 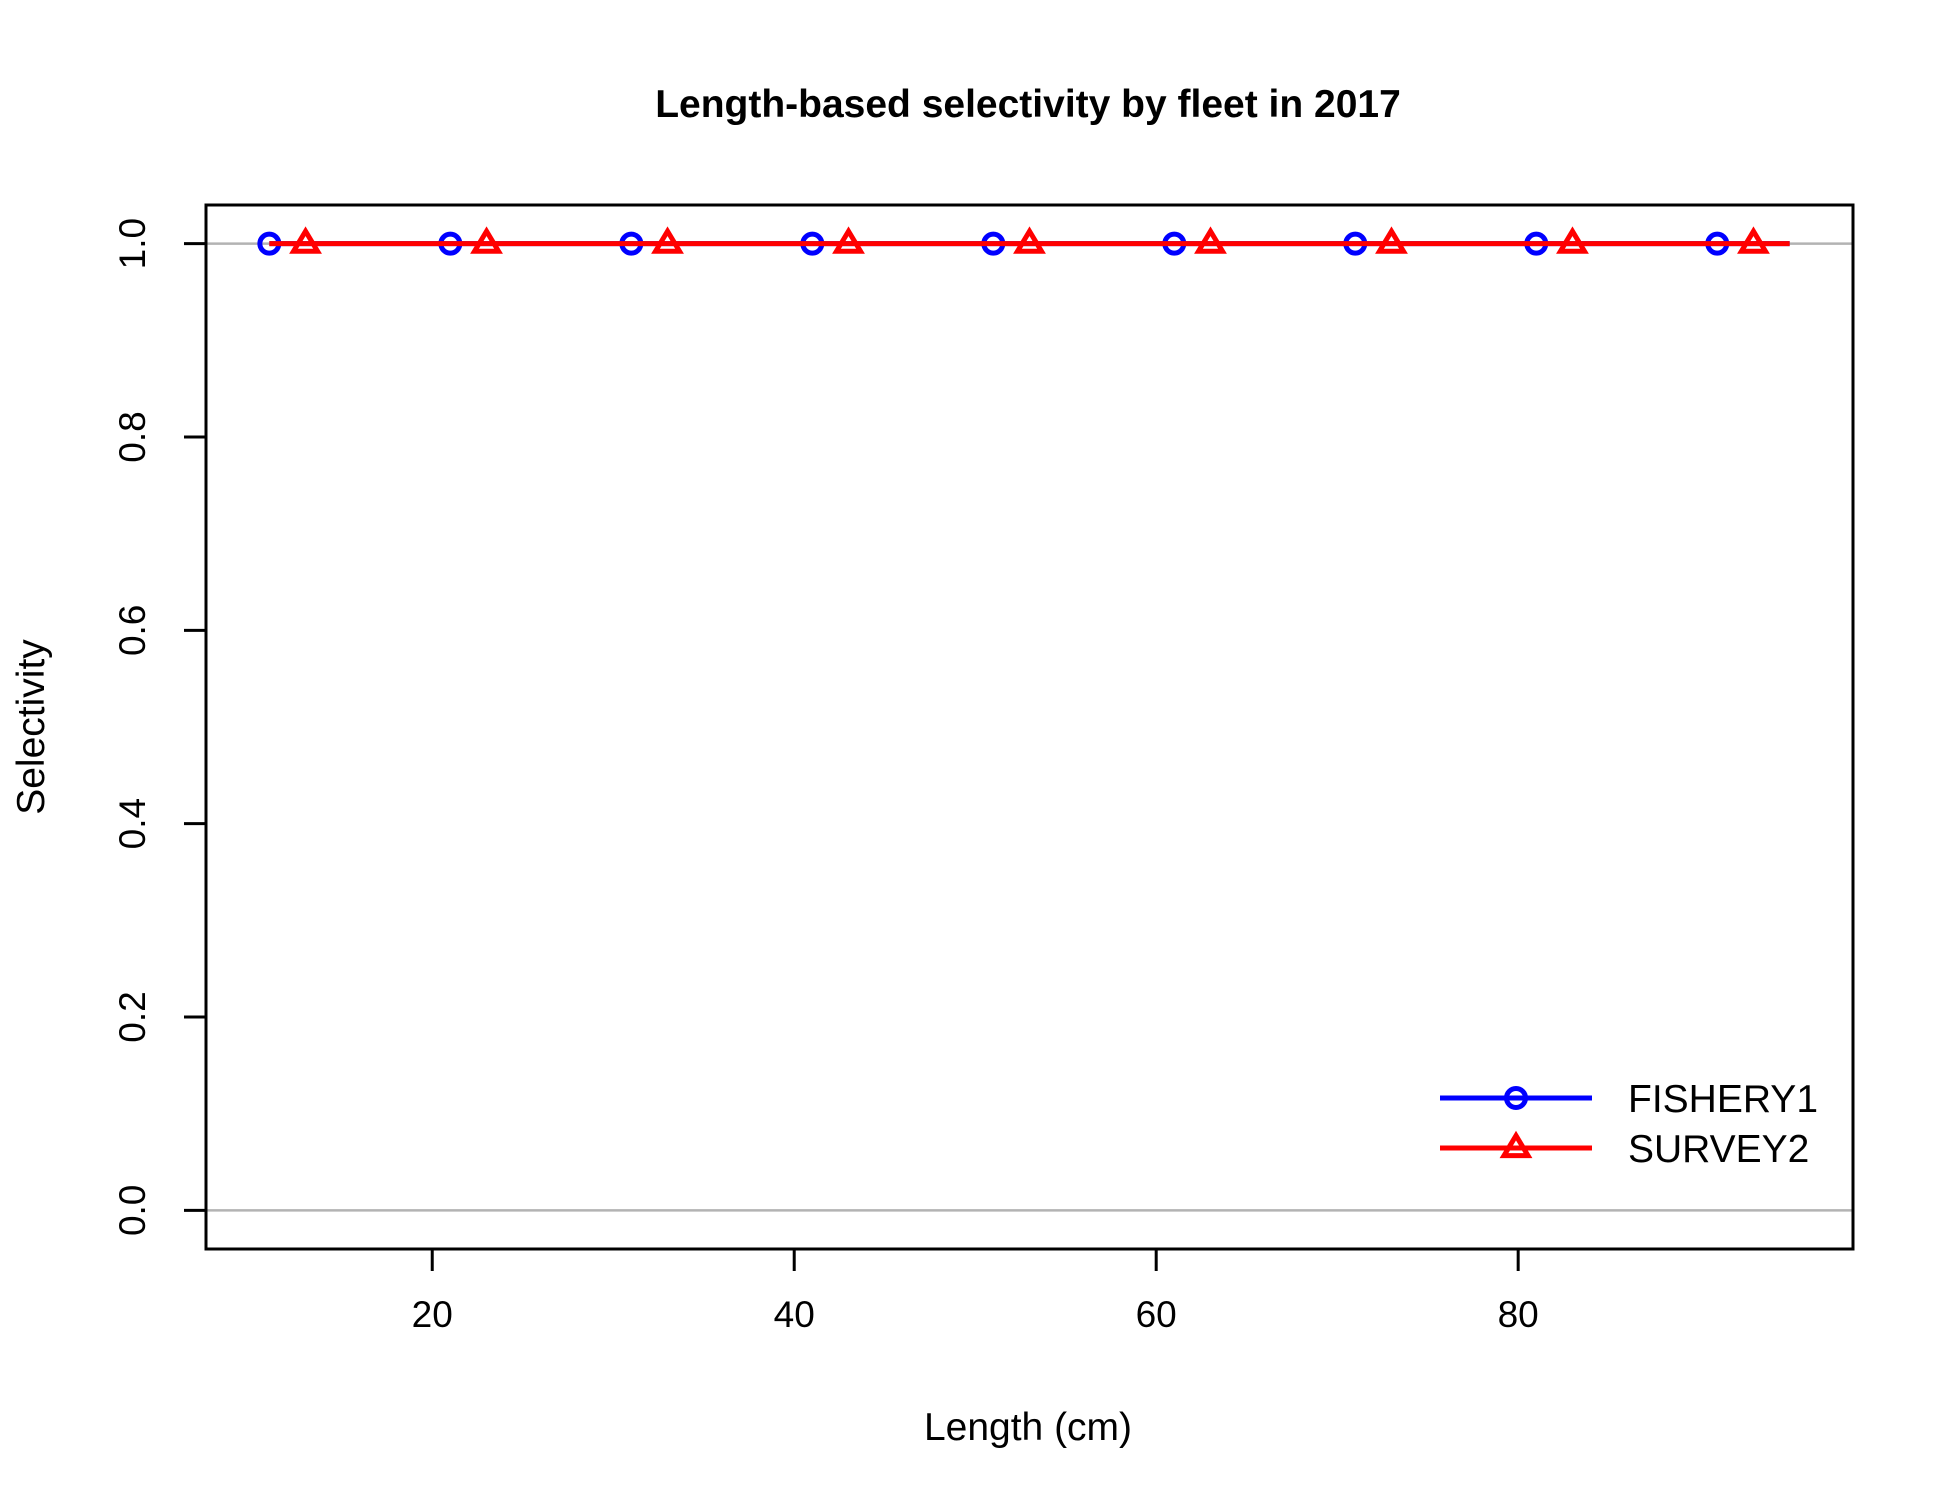 I want to click on y-tick-label: 0.8, so click(x=132, y=436).